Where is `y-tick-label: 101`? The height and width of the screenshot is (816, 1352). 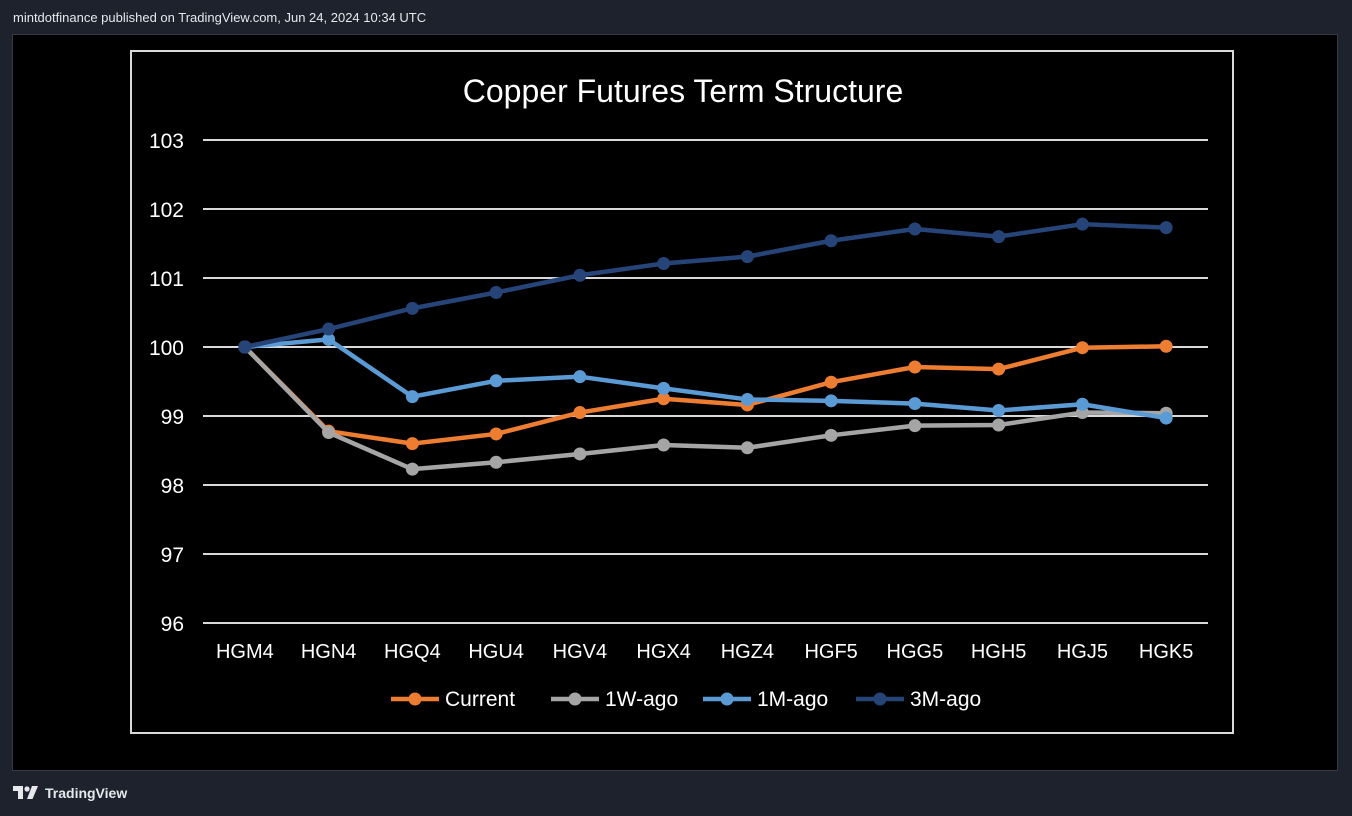
y-tick-label: 101 is located at coordinates (166, 279).